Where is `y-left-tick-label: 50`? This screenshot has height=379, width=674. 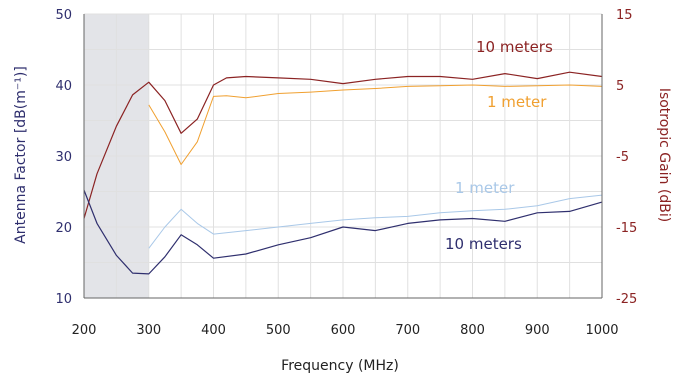
y-left-tick-label: 50 is located at coordinates (63, 15).